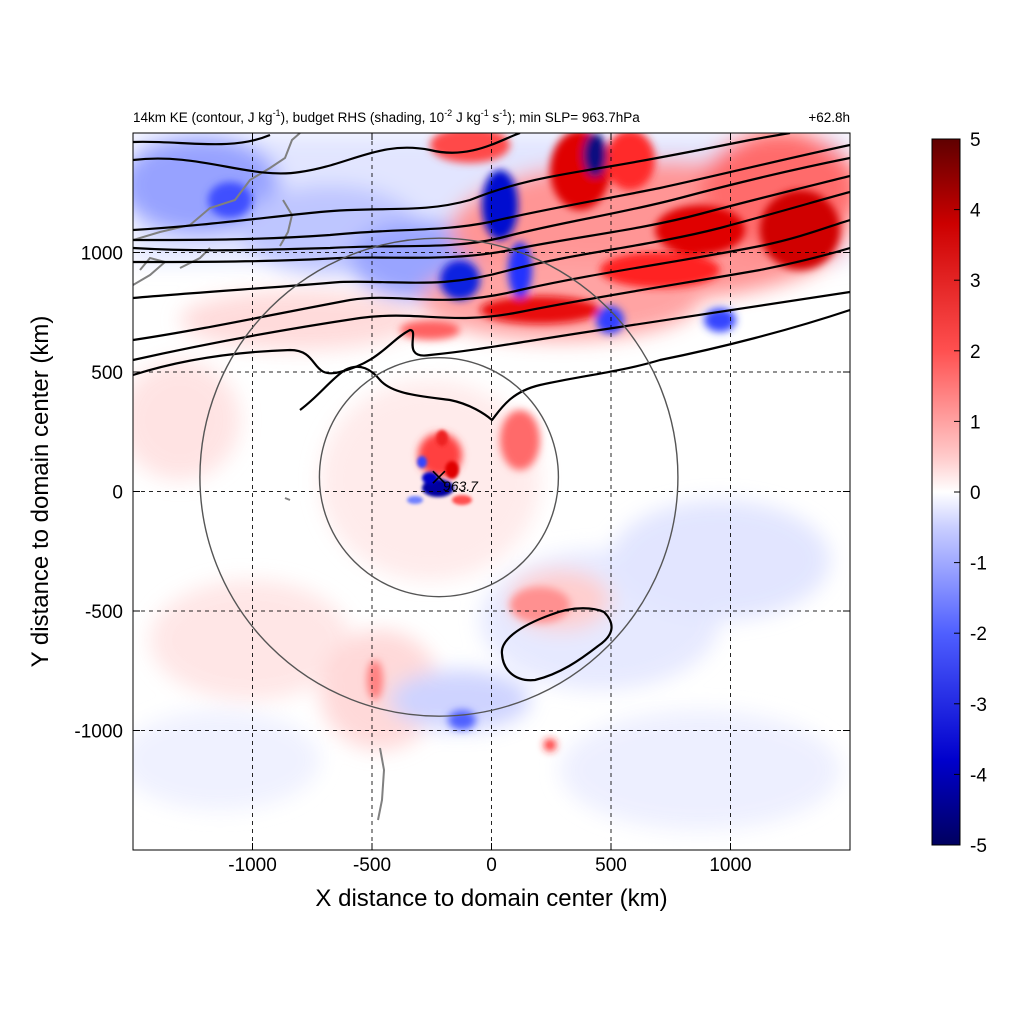  I want to click on x-tick-label: 0, so click(491, 865).